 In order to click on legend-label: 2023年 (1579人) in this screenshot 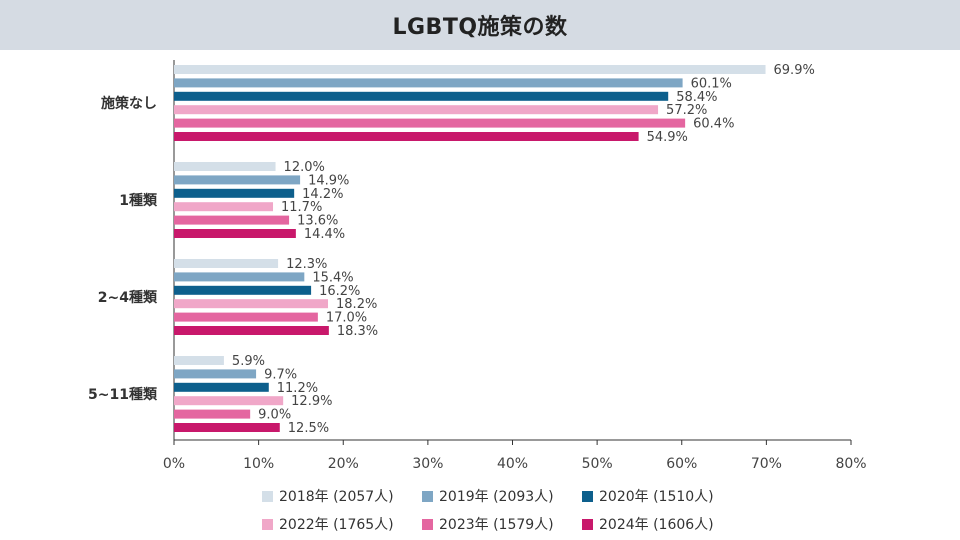, I will do `click(496, 525)`.